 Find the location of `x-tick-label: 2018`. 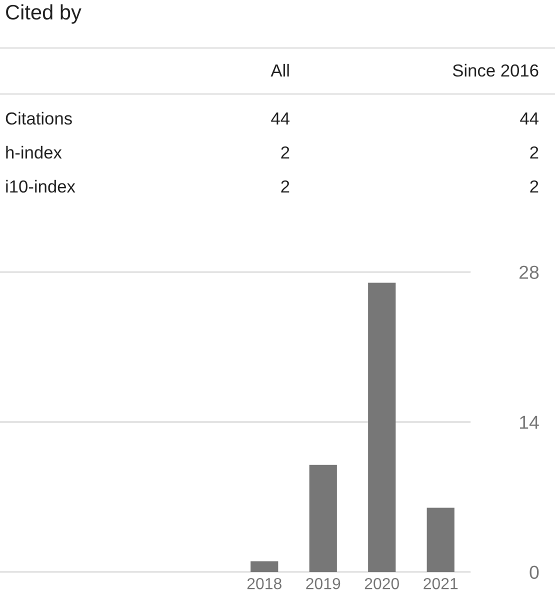

x-tick-label: 2018 is located at coordinates (264, 584).